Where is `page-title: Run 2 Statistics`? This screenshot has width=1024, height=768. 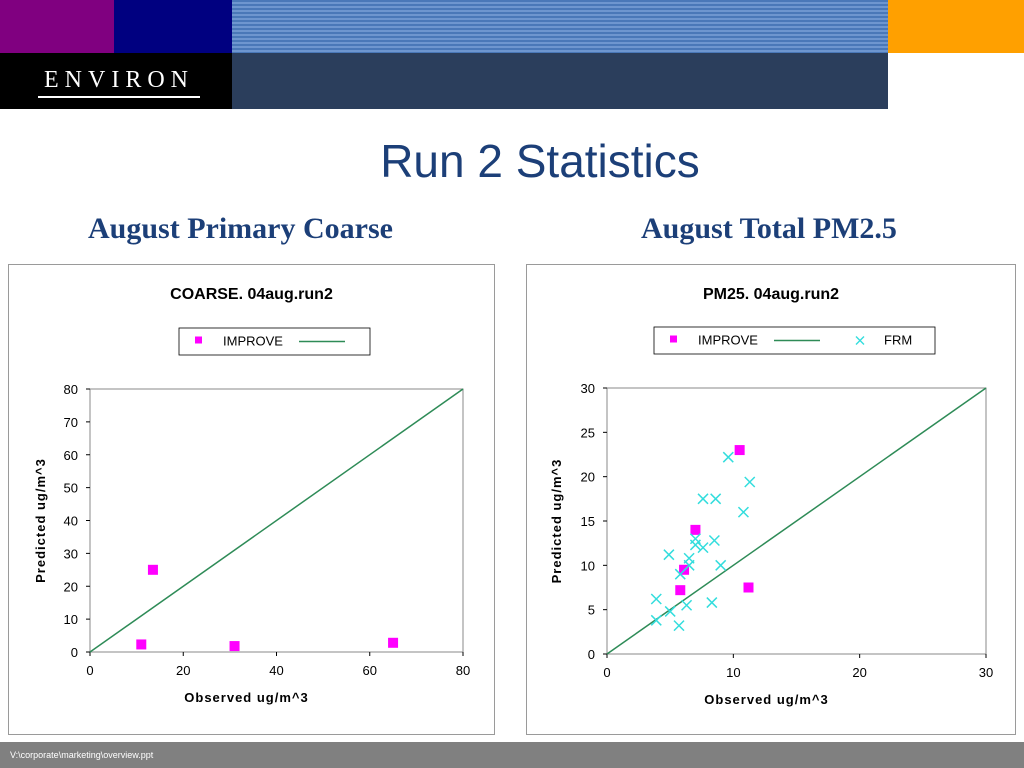 page-title: Run 2 Statistics is located at coordinates (540, 161).